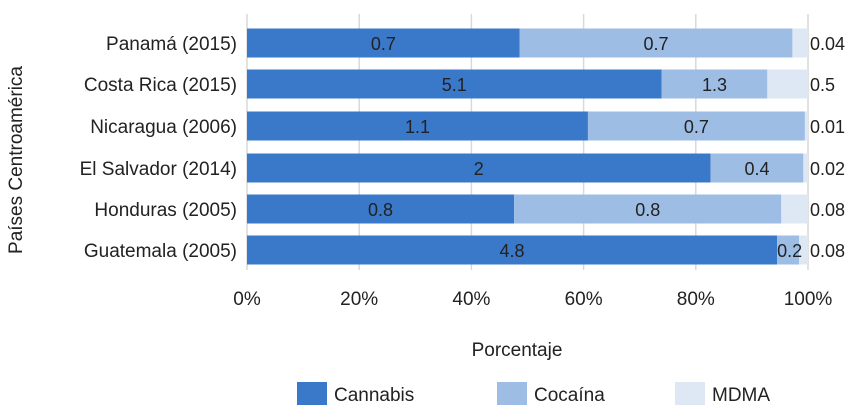 The width and height of the screenshot is (855, 405). What do you see at coordinates (569, 395) in the screenshot?
I see `legend-label-cocana: Cocaína` at bounding box center [569, 395].